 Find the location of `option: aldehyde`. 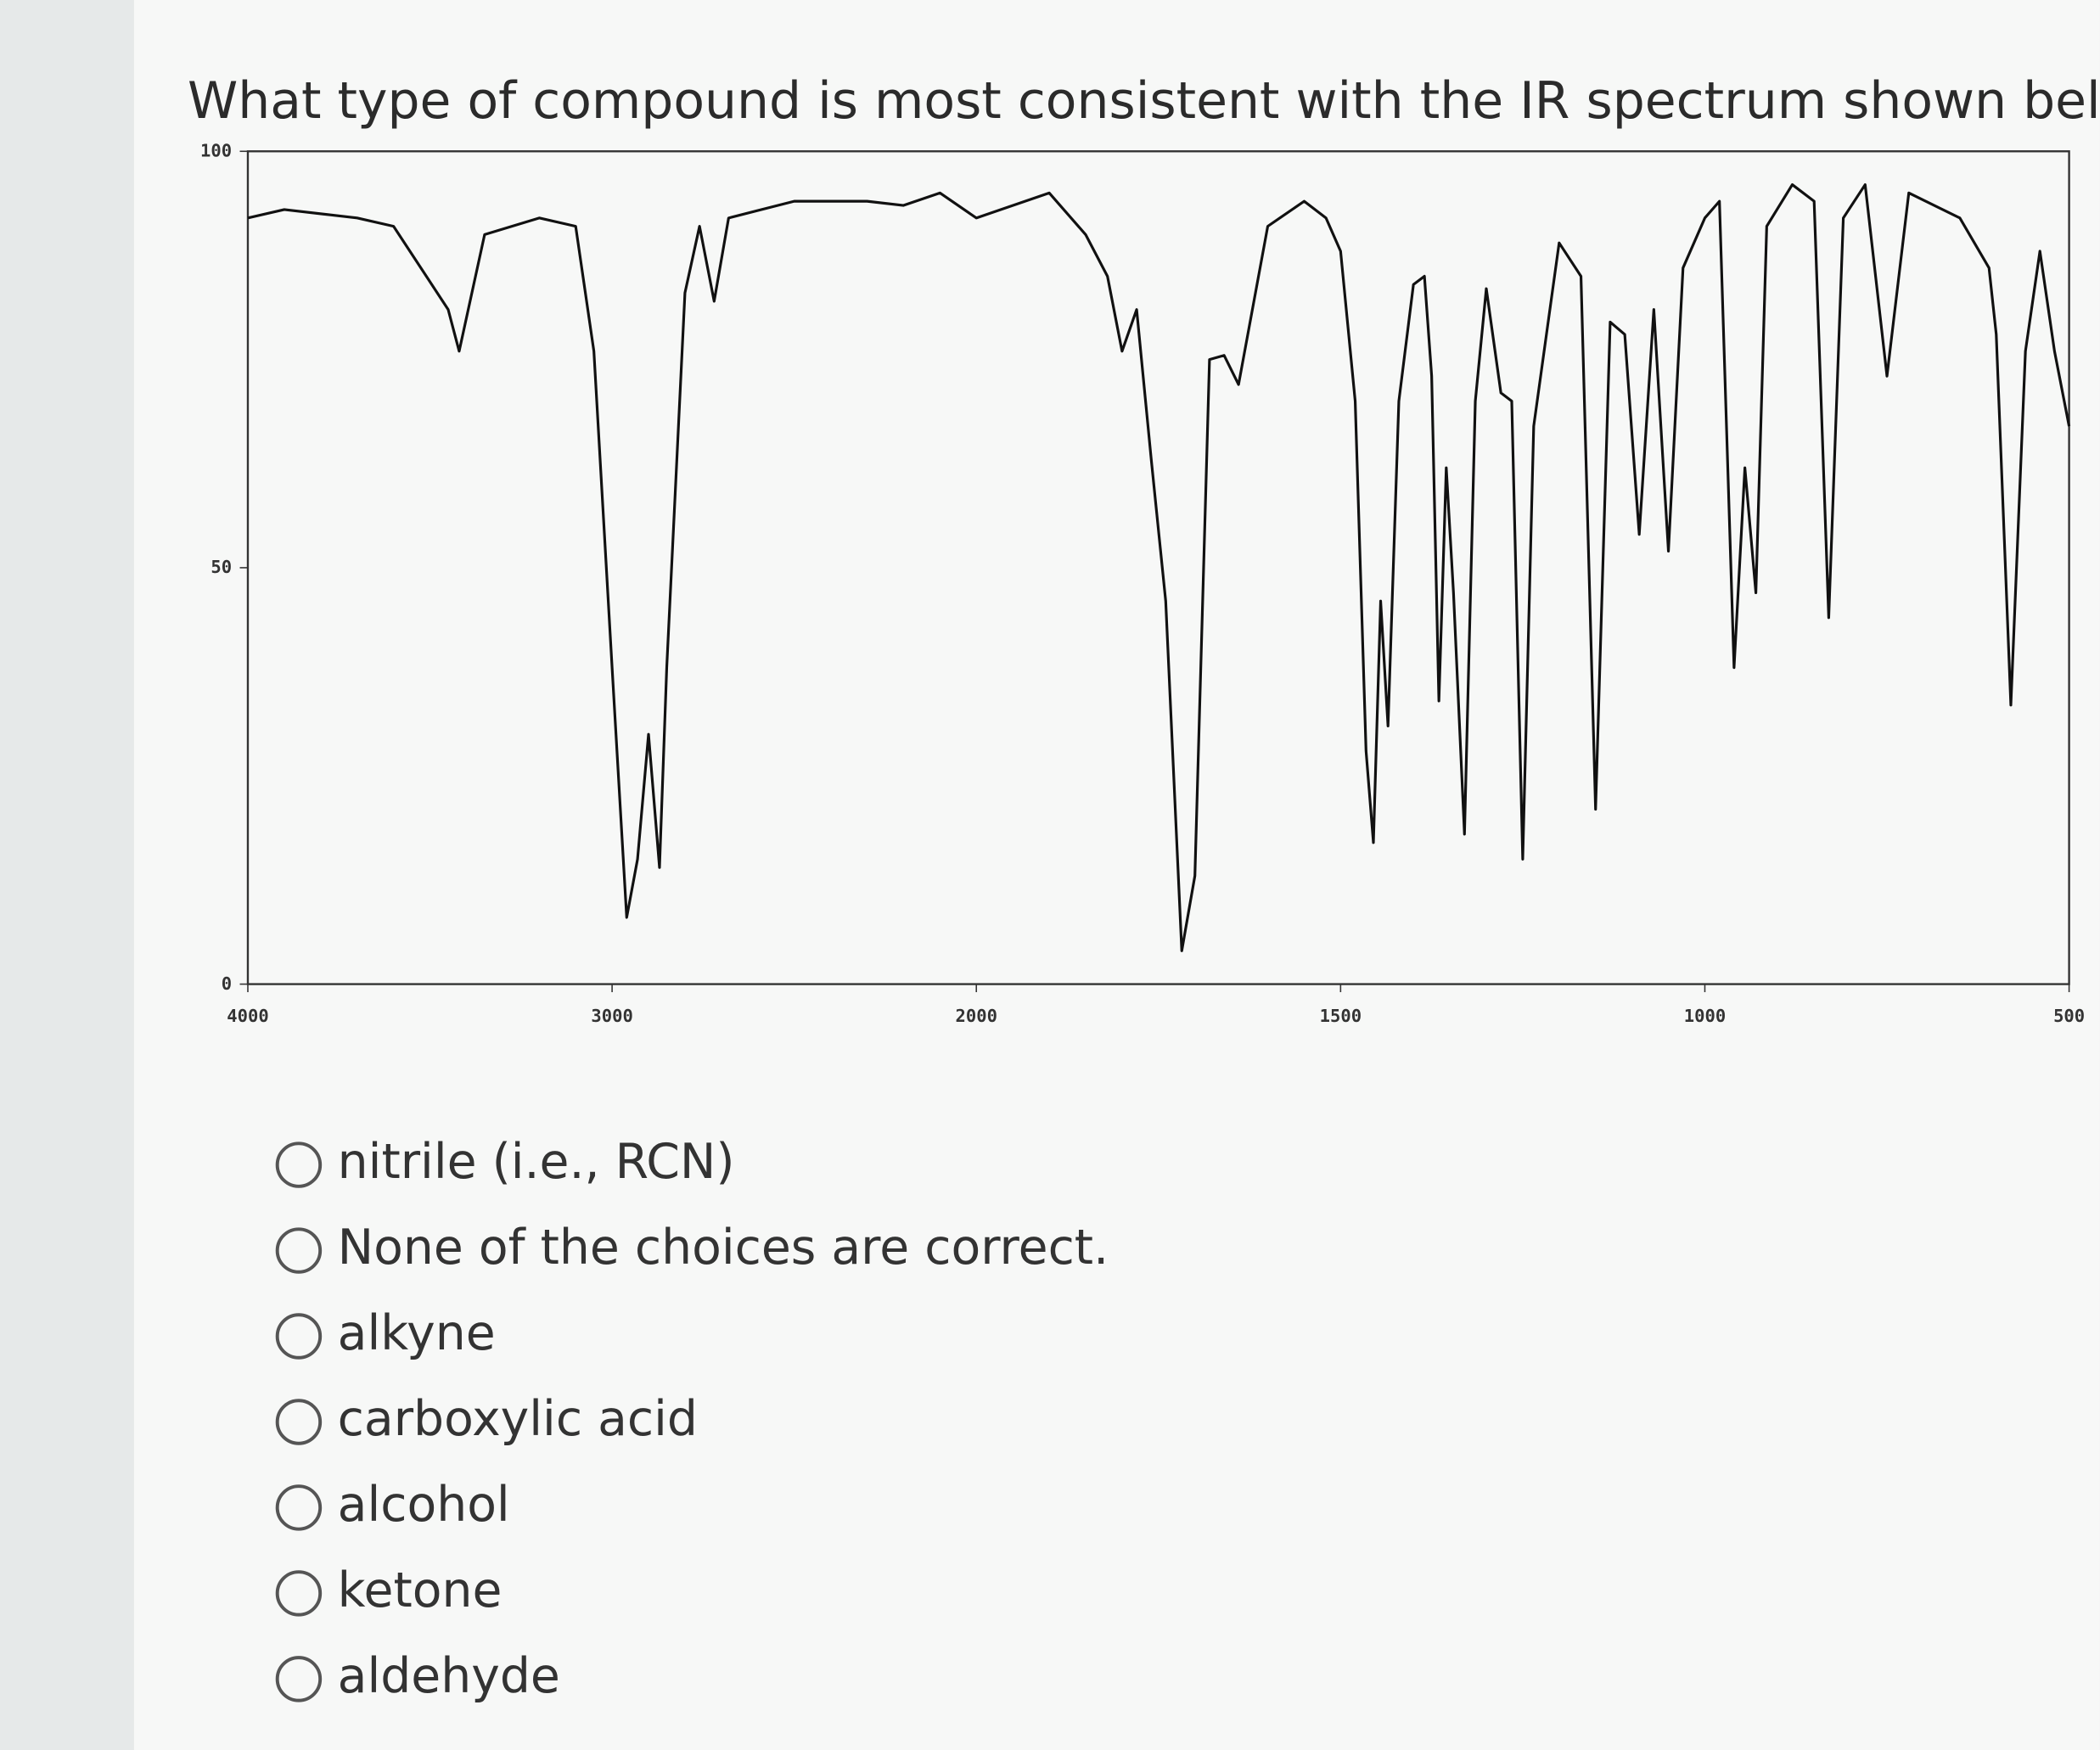

option: aldehyde is located at coordinates (417, 1676).